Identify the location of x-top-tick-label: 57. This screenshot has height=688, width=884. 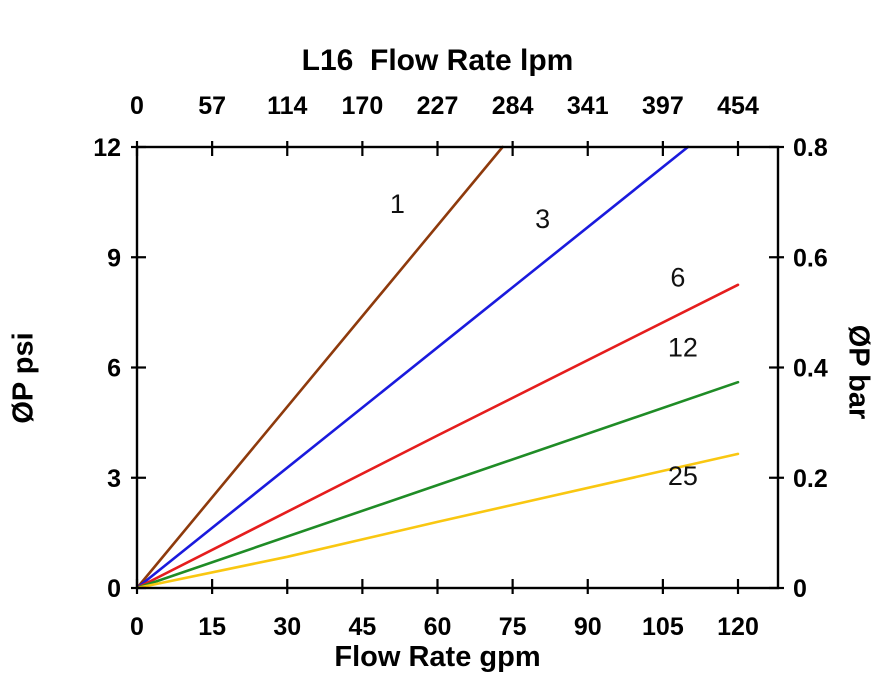
(212, 106).